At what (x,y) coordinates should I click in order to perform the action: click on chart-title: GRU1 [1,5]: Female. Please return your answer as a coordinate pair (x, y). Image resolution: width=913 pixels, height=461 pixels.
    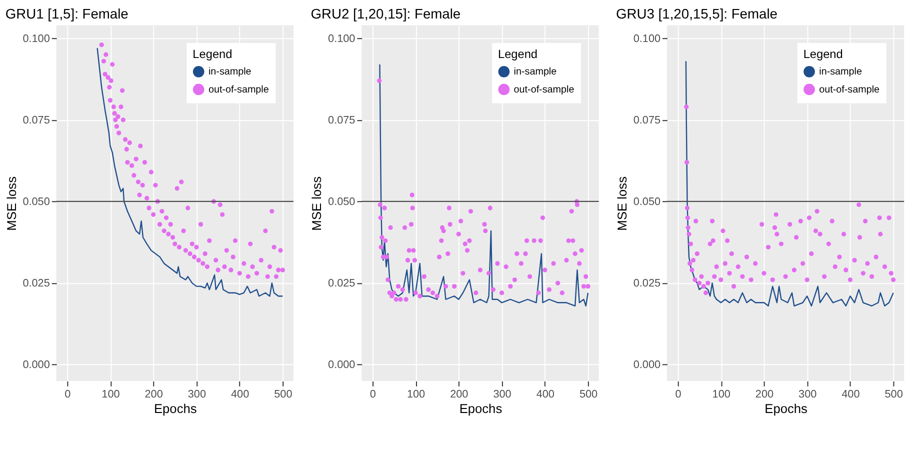
    Looking at the image, I should click on (67, 13).